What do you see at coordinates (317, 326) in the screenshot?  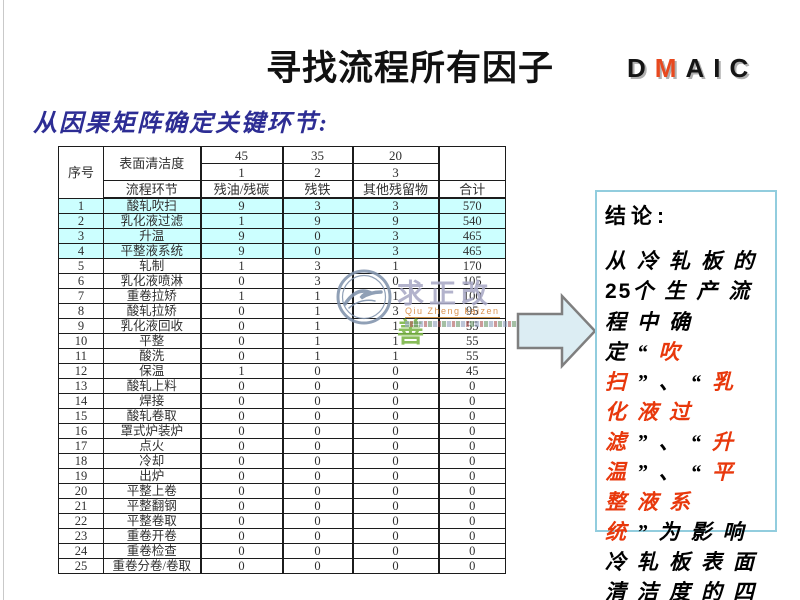 I see `row-v2: 1` at bounding box center [317, 326].